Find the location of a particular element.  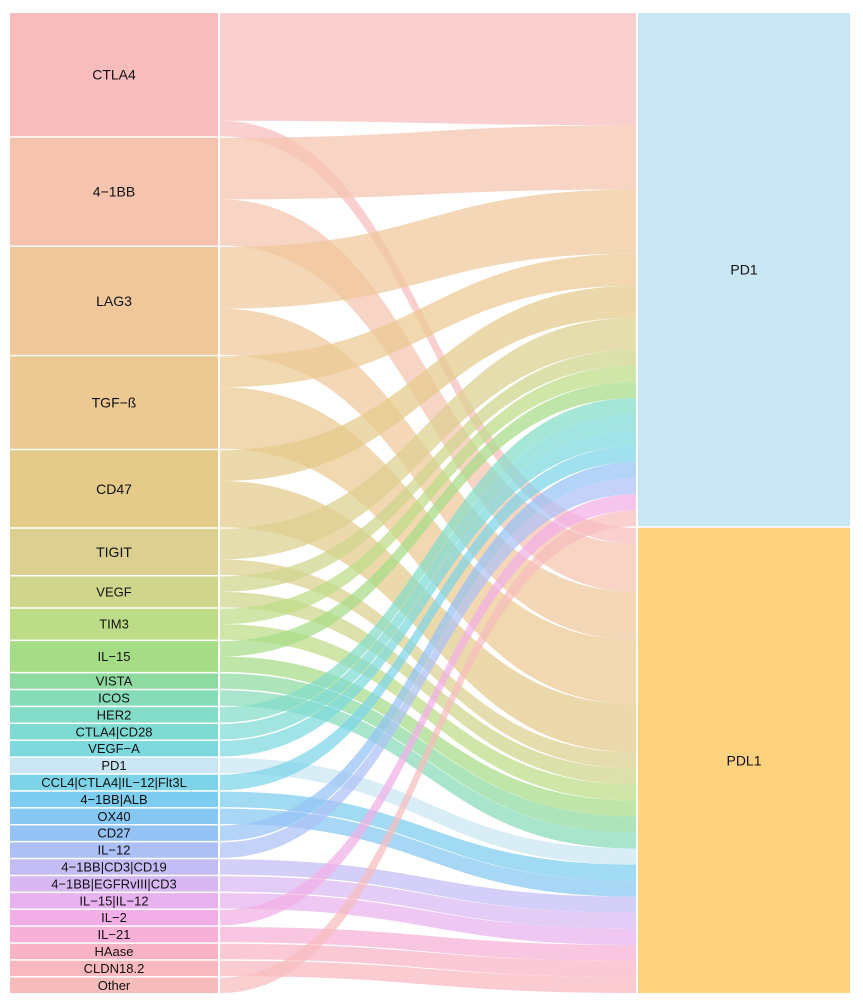

node-label-cldn18-2: CLDN18.2 is located at coordinates (114, 968).